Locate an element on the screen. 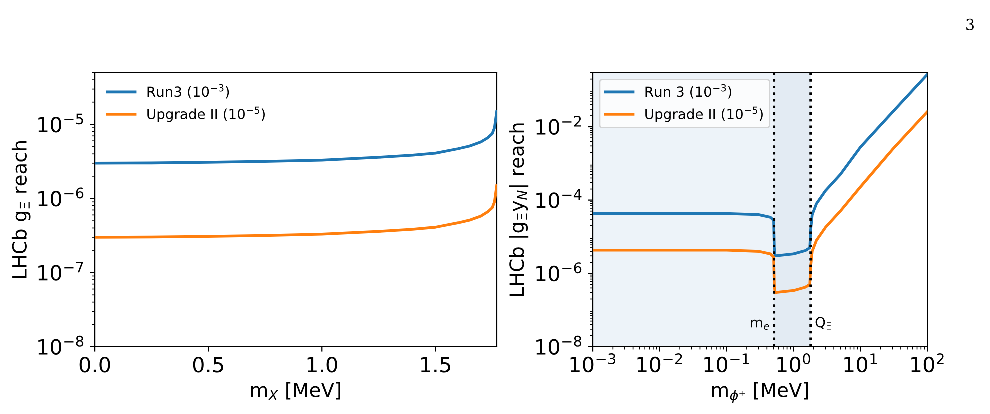 The image size is (990, 414). x-tick-label: 10$^{−2}$ is located at coordinates (660, 363).